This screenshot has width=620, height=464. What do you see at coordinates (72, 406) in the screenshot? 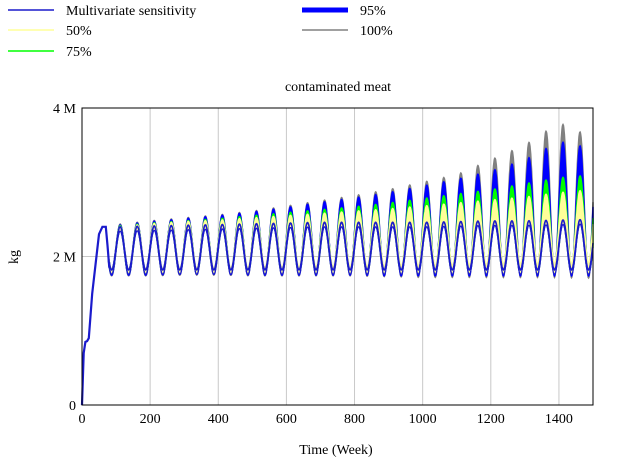
I see `y-tick-label-0: 0` at bounding box center [72, 406].